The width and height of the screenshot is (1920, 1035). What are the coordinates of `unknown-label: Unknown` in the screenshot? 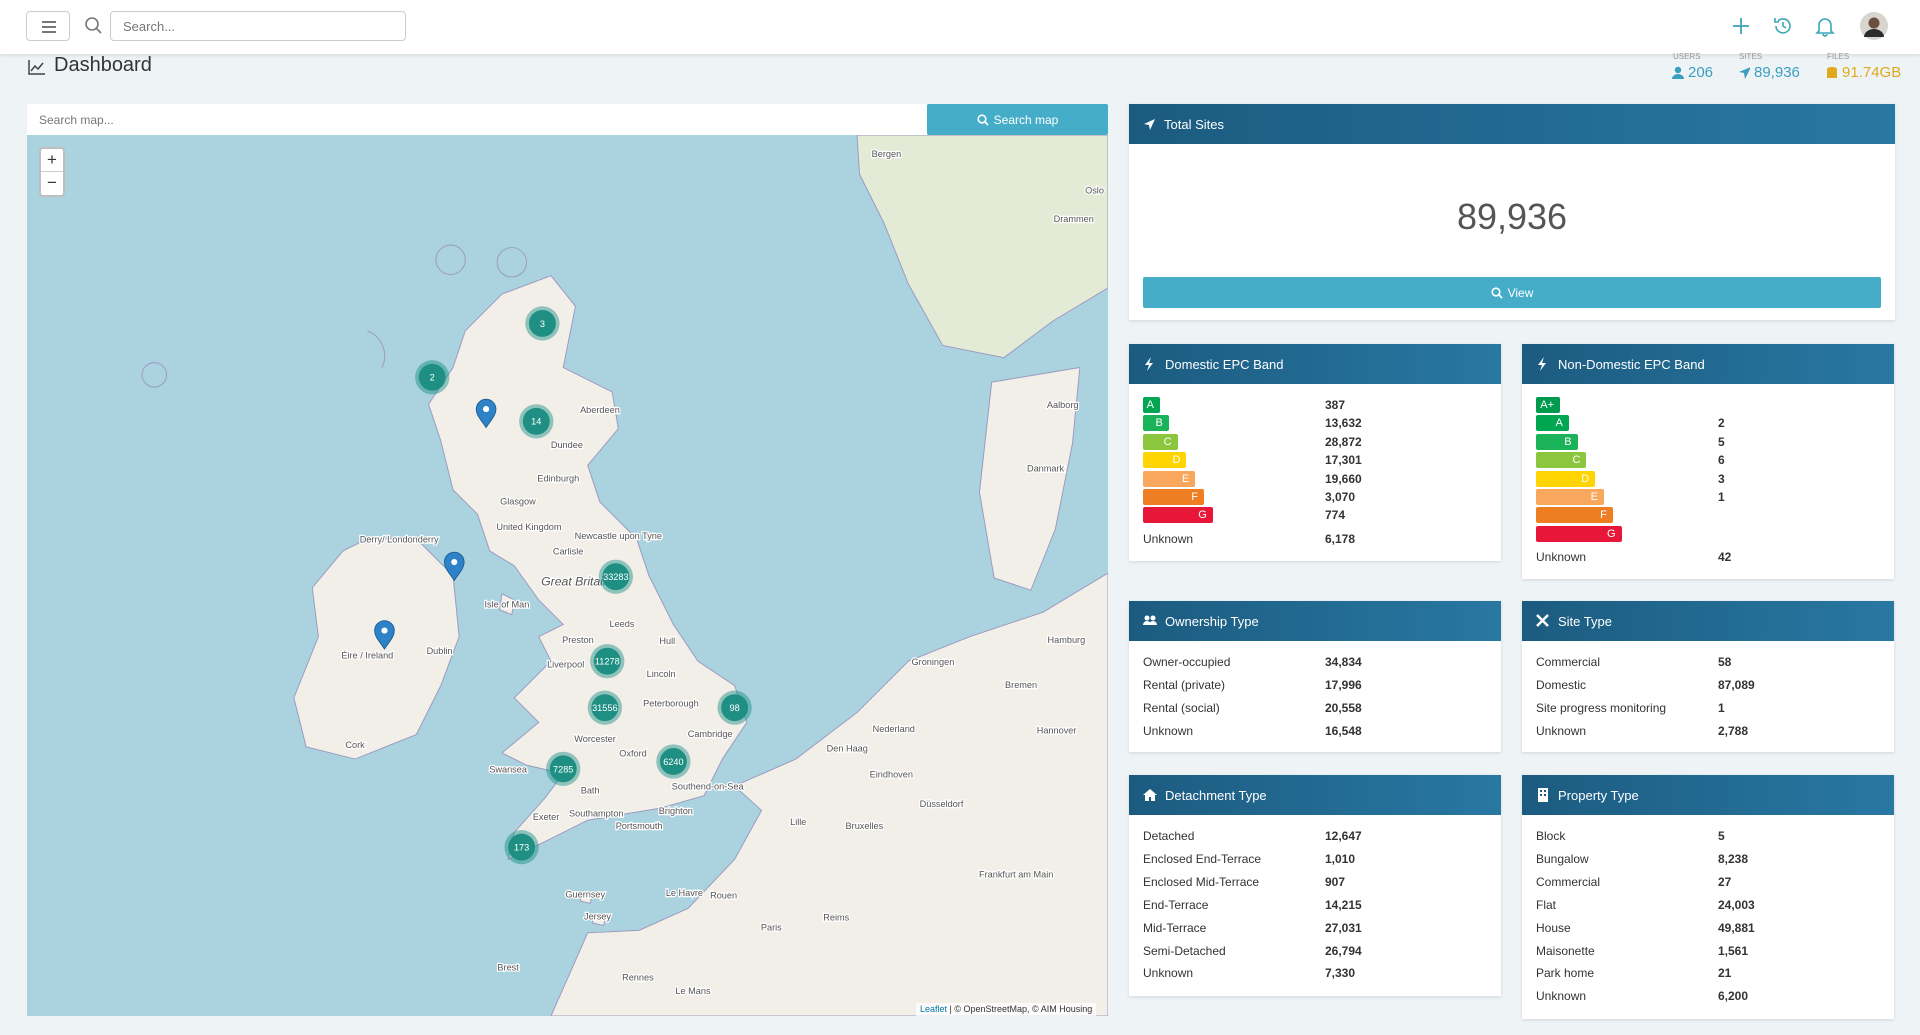 It's located at (1168, 538).